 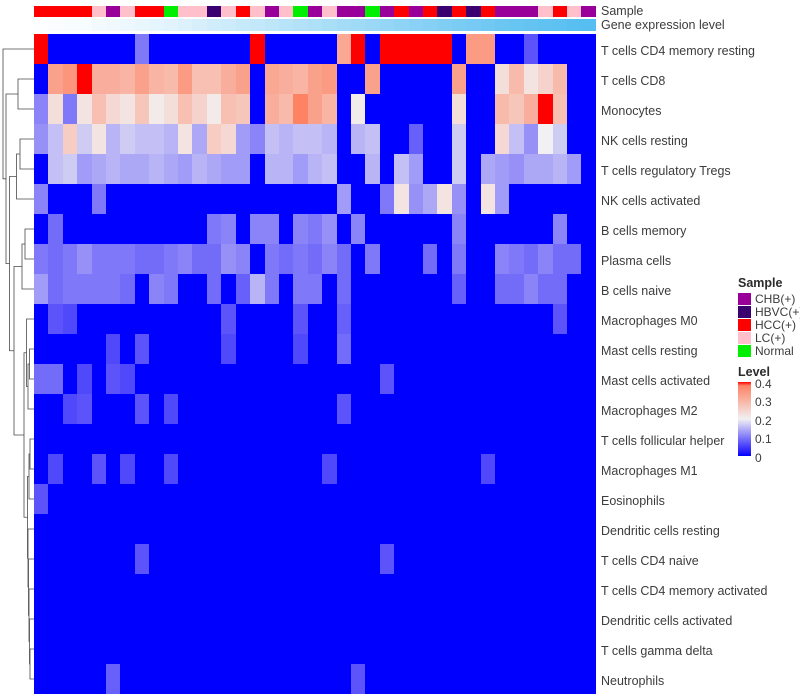 I want to click on level-tick-label: 0.2, so click(x=763, y=420).